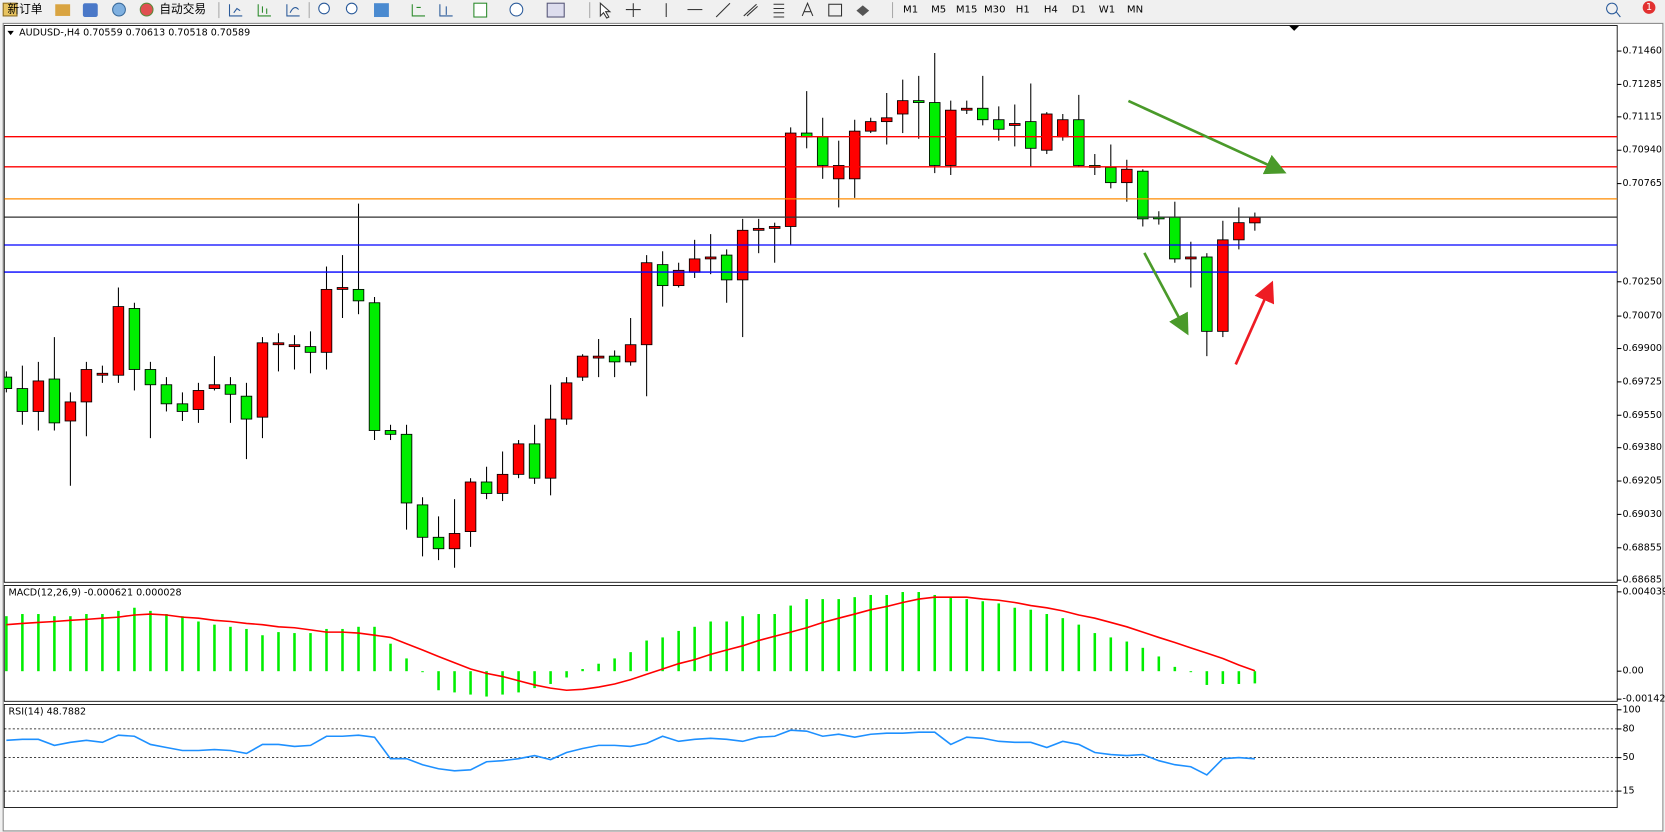  What do you see at coordinates (381, 10) in the screenshot?
I see `tile-windows` at bounding box center [381, 10].